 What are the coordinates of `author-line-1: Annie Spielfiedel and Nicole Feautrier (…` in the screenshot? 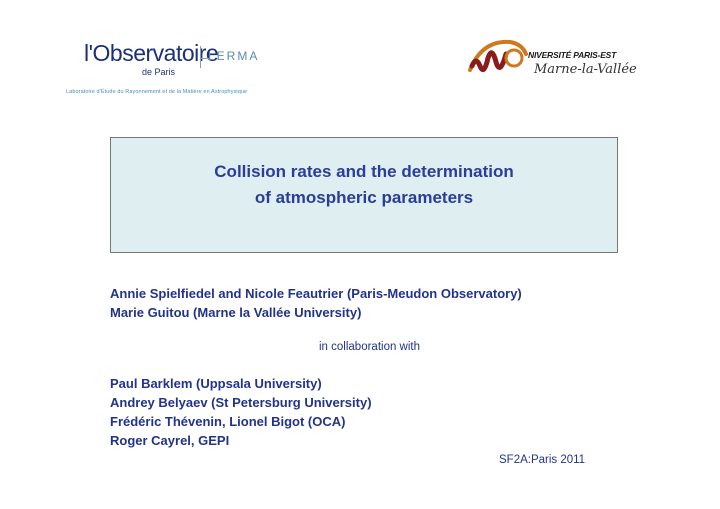 It's located at (316, 293).